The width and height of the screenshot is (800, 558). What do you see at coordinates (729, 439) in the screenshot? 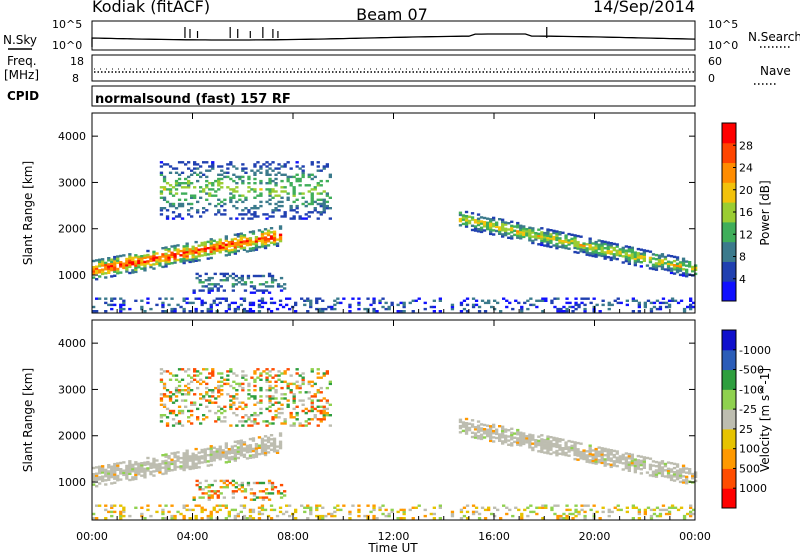
I see `colorbar-swatch` at bounding box center [729, 439].